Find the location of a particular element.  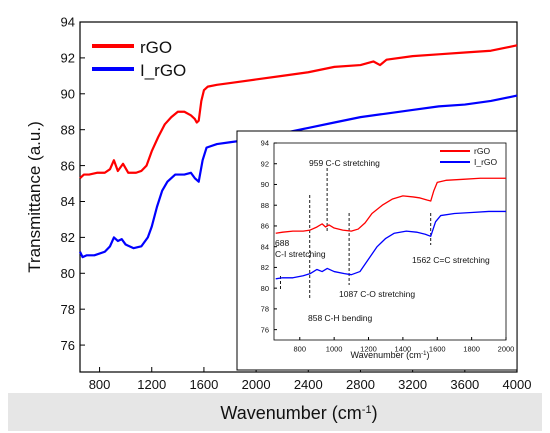

main-ytick-label-0: 76 is located at coordinates (68, 345).